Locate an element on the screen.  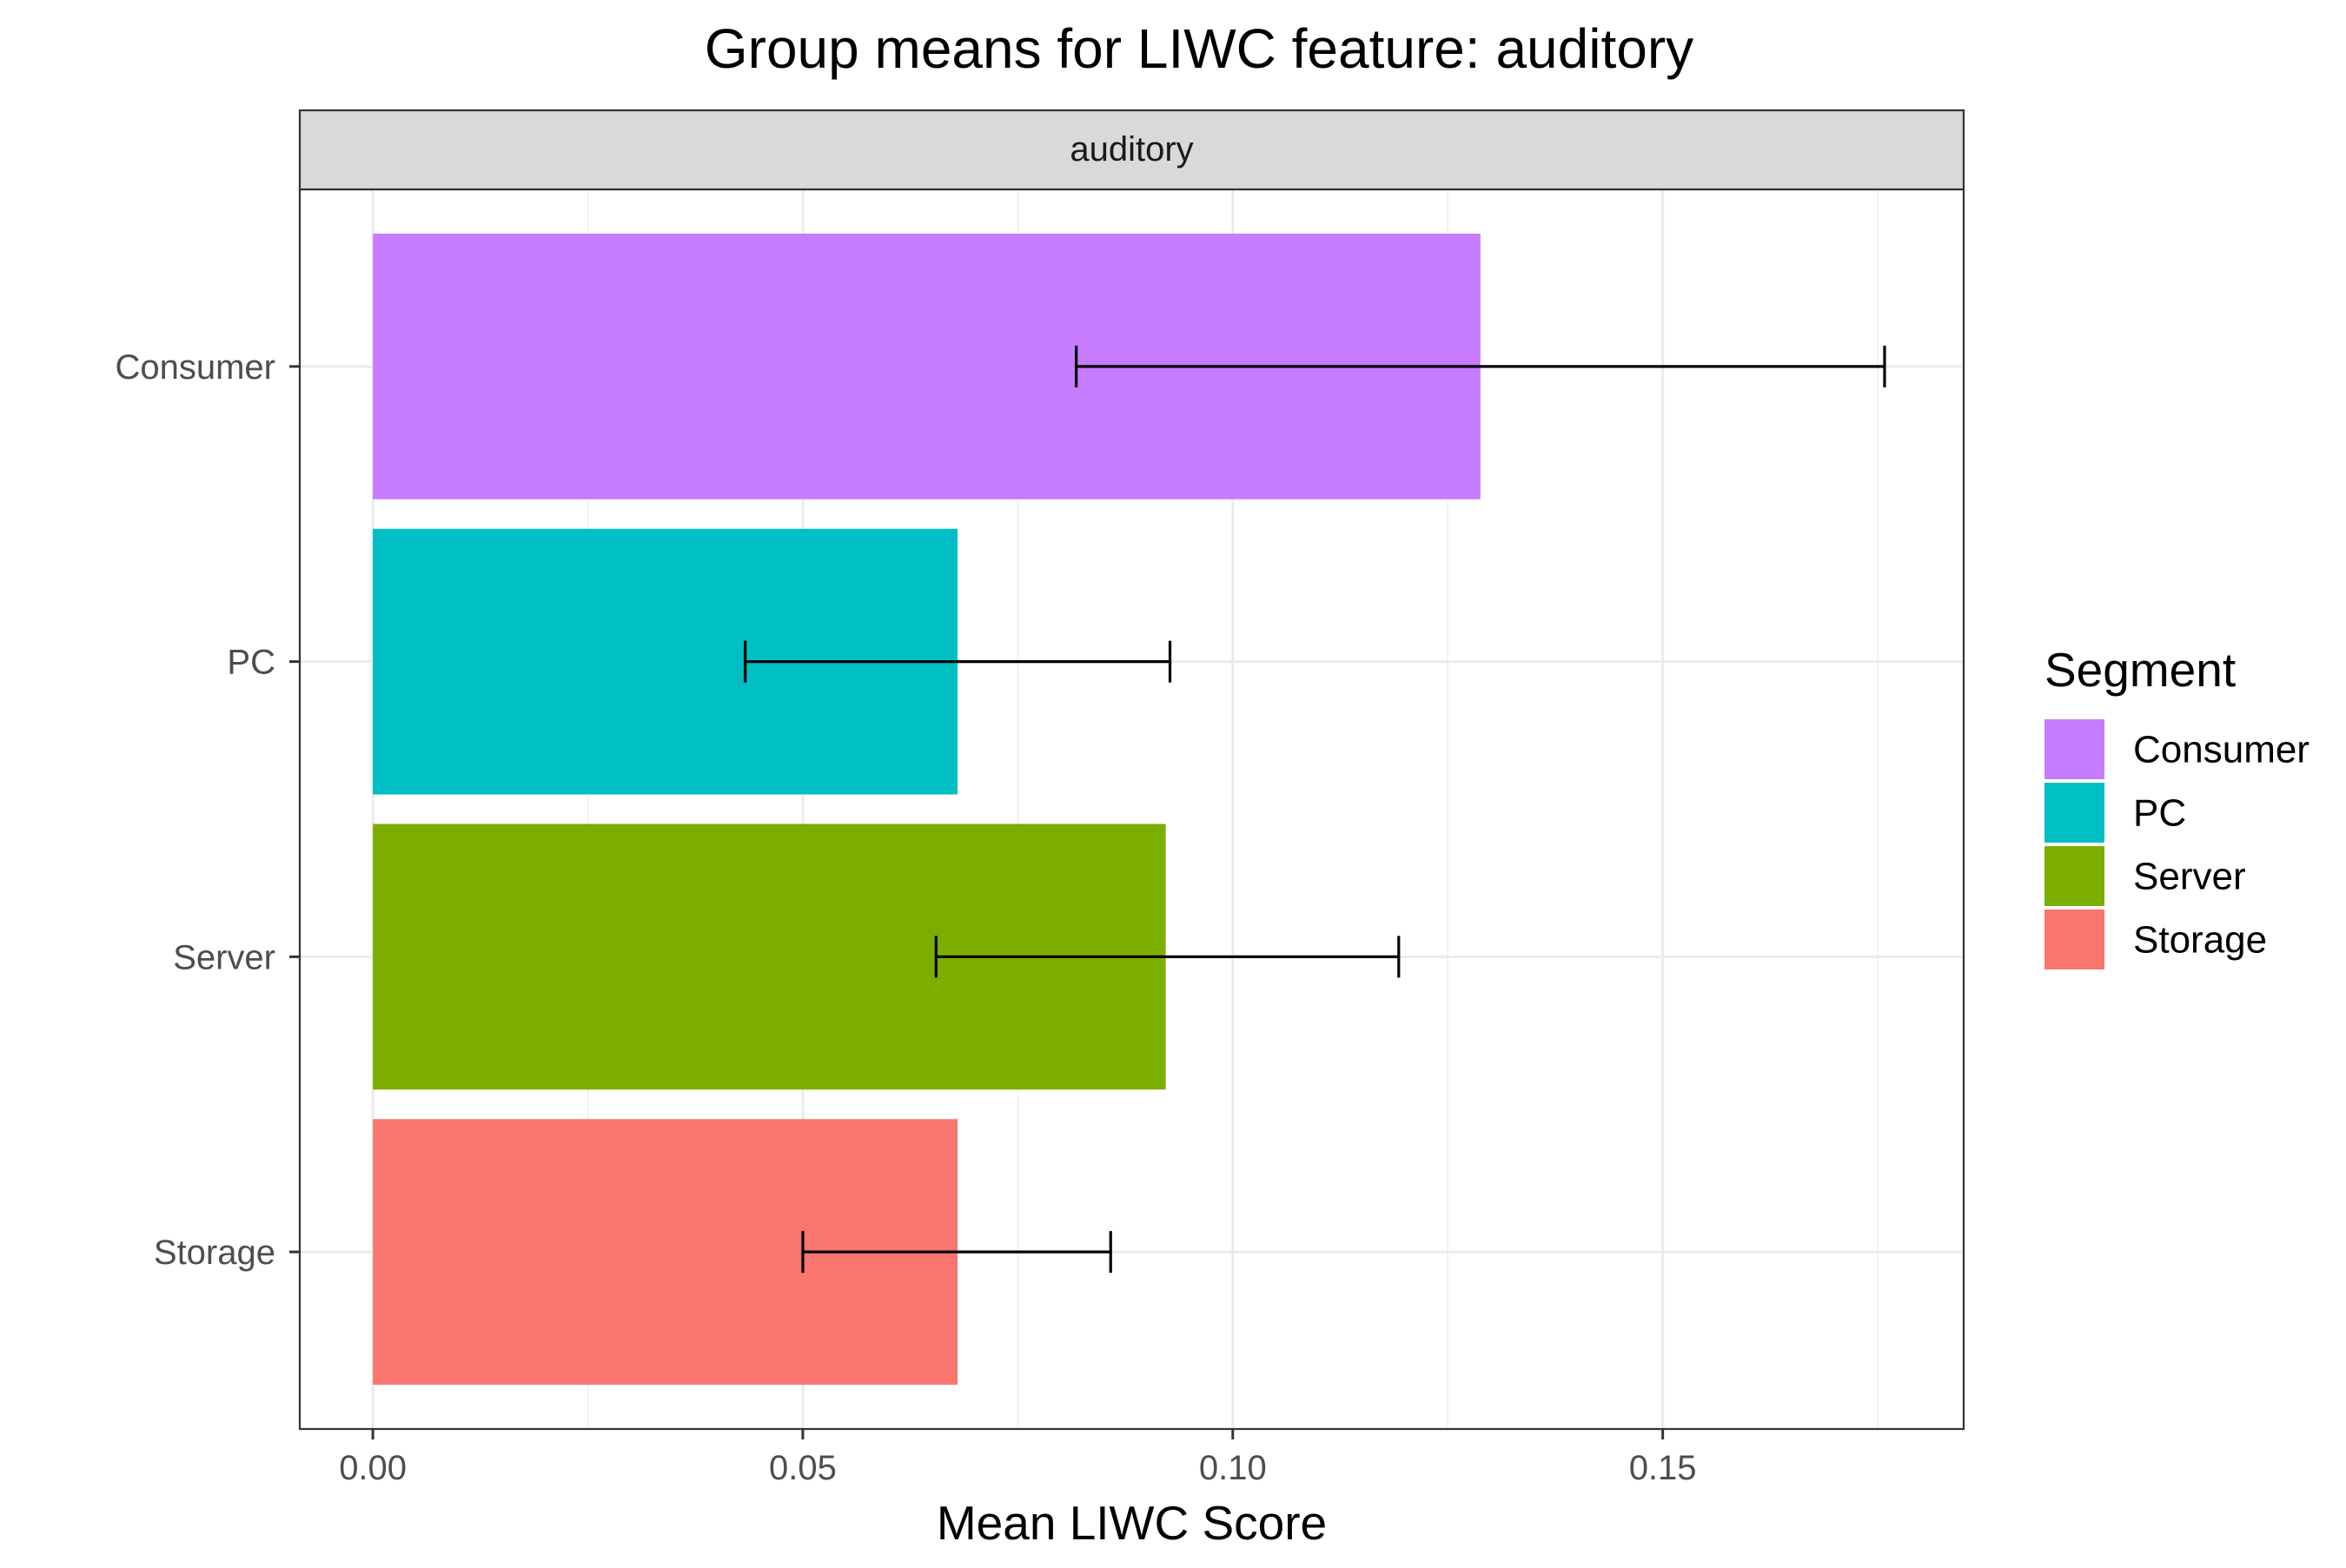
x-axis: 0.00 0.05 0.10 0.15 is located at coordinates (1018, 1458).